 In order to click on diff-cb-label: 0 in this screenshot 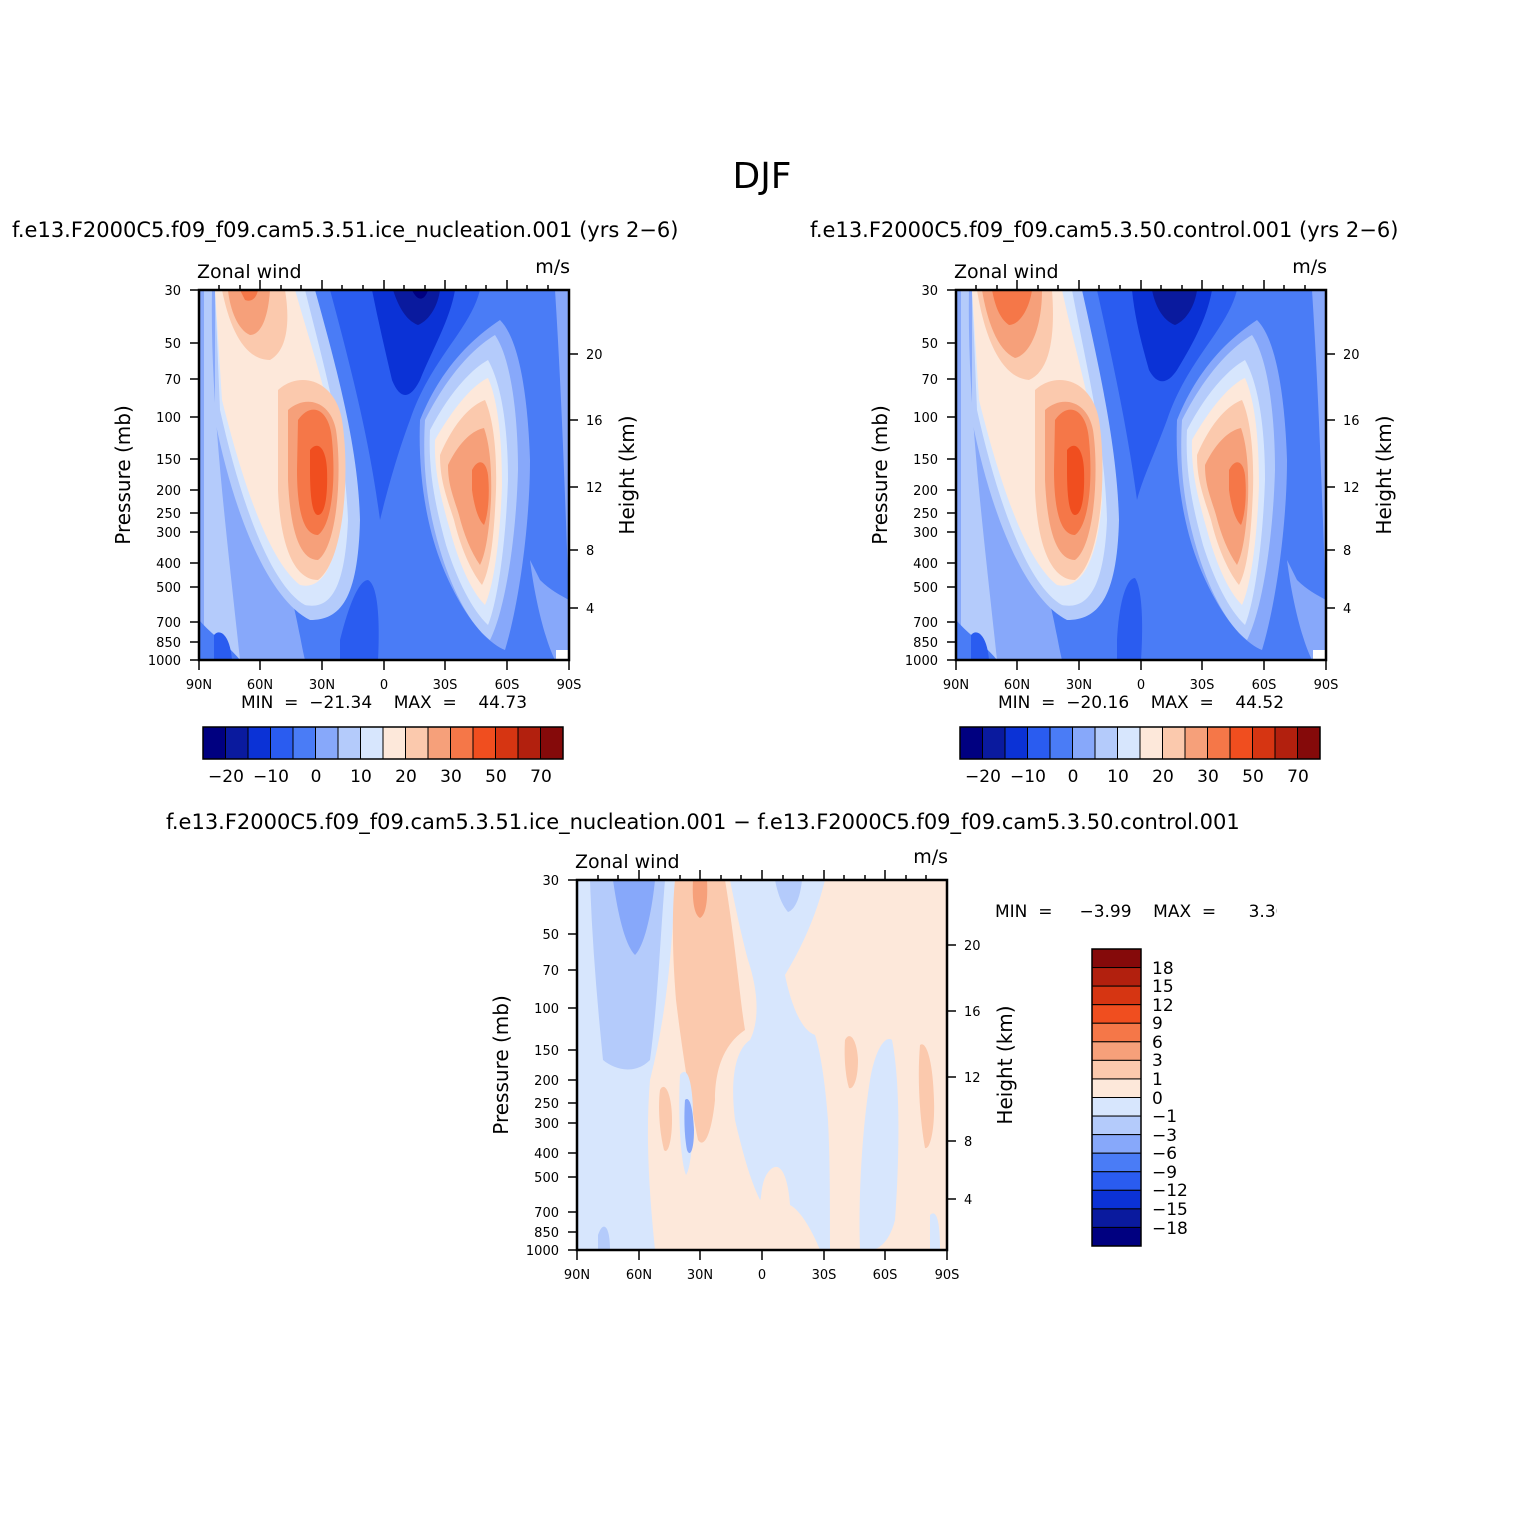, I will do `click(1157, 1099)`.